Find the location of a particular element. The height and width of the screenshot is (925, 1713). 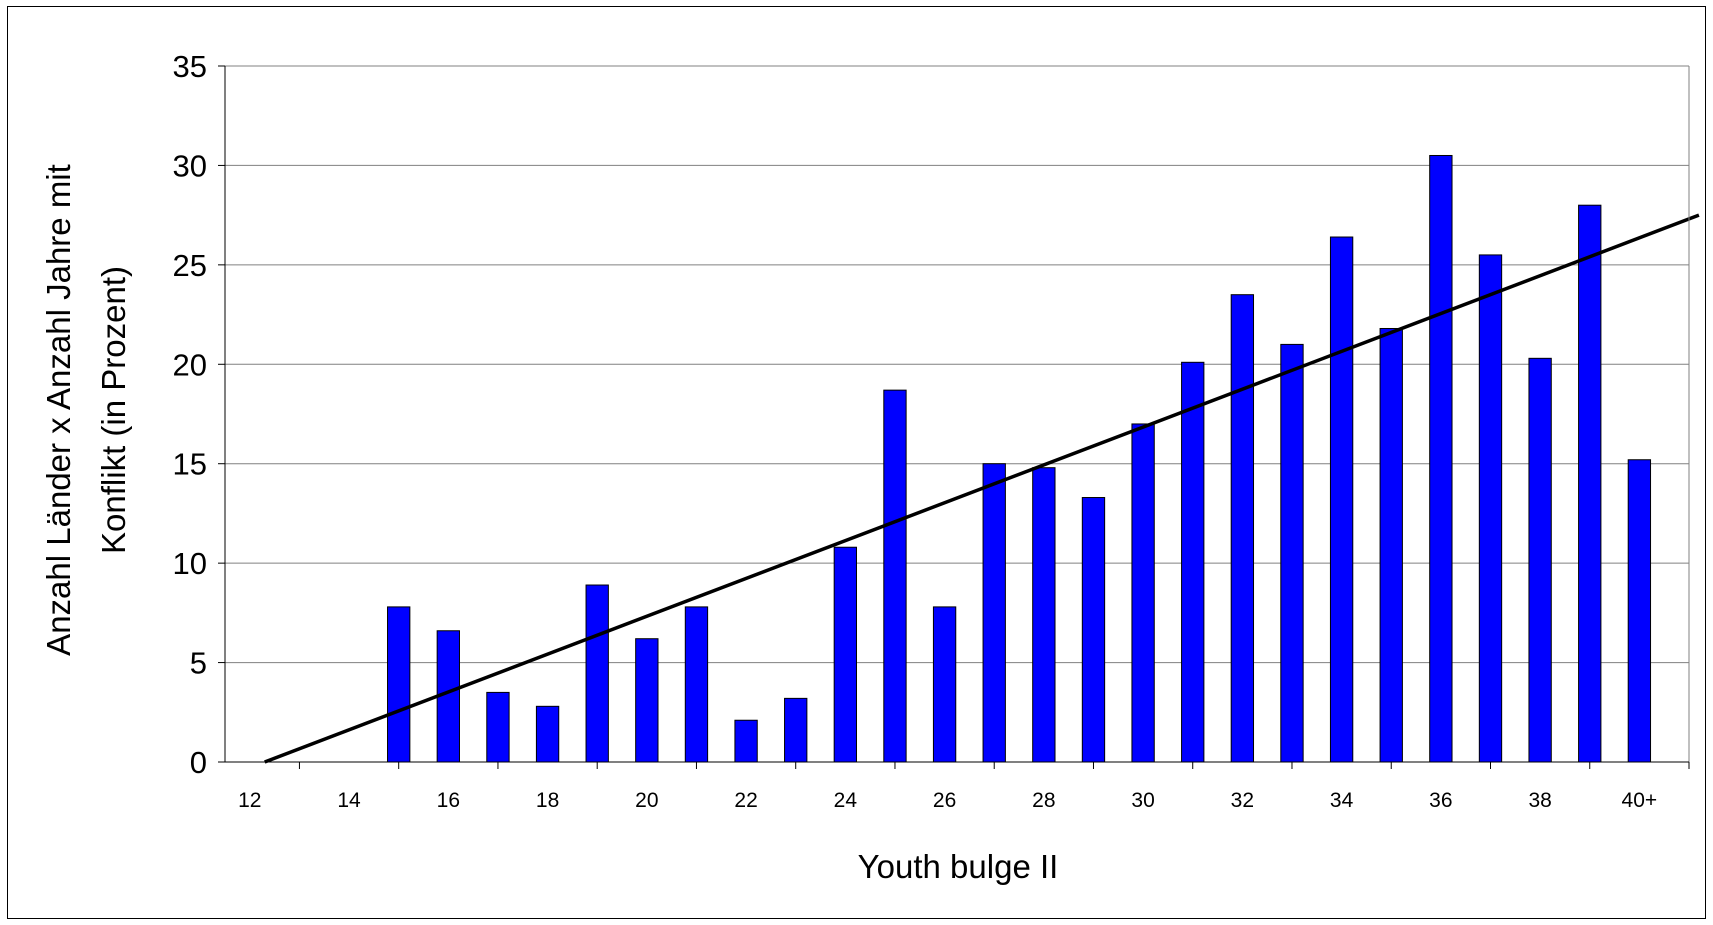

y-tick-labels: 0 5 10 15 20 25 30 35 is located at coordinates (190, 414).